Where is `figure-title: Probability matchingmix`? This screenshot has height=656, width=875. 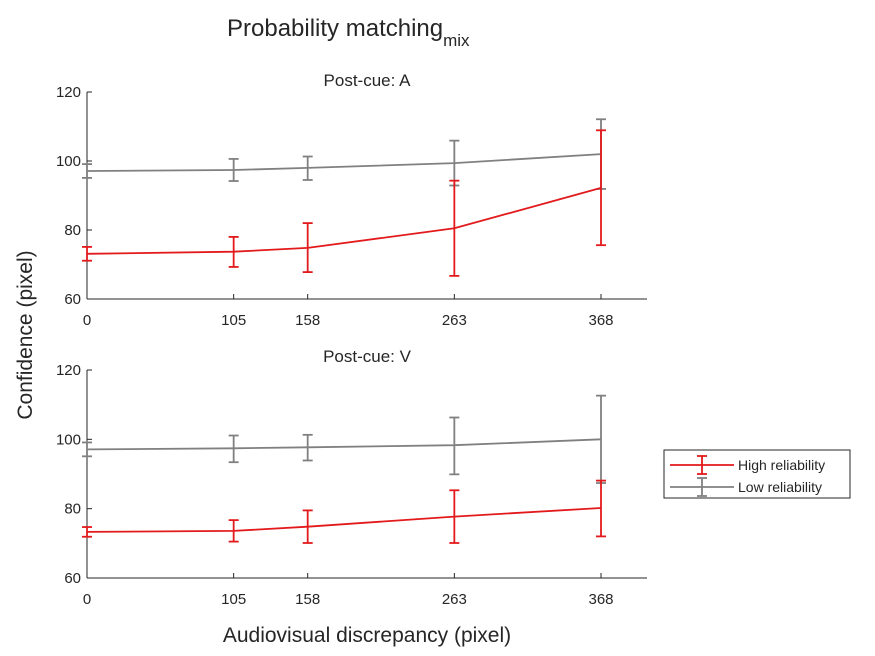 figure-title: Probability matchingmix is located at coordinates (348, 32).